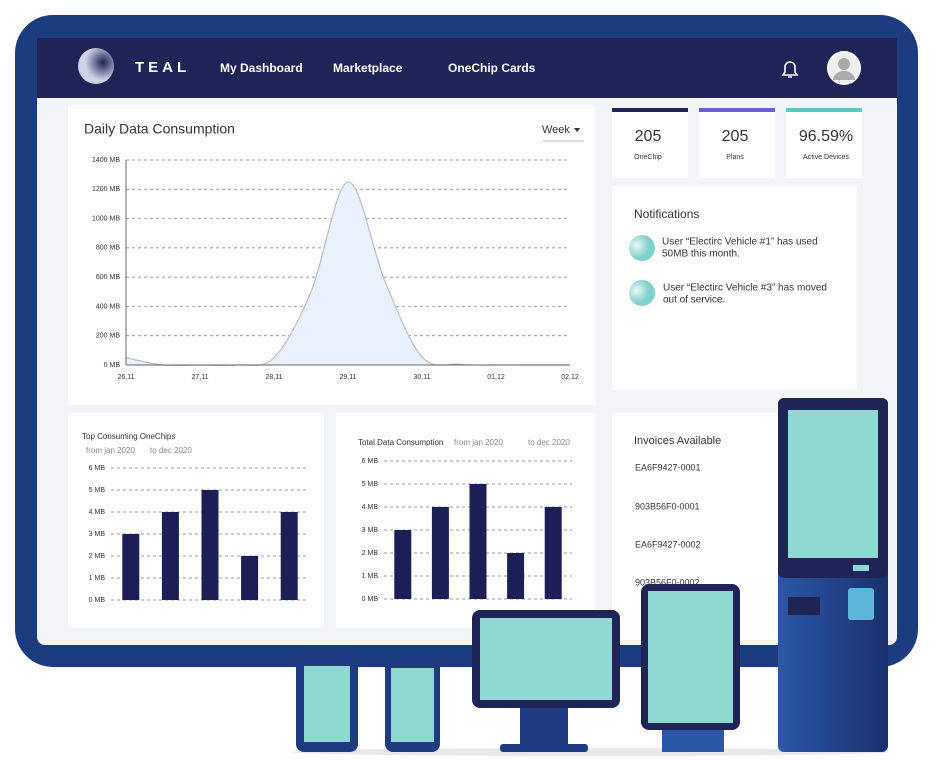 This screenshot has width=940, height=772. What do you see at coordinates (368, 68) in the screenshot?
I see `nav-link: Marketplace` at bounding box center [368, 68].